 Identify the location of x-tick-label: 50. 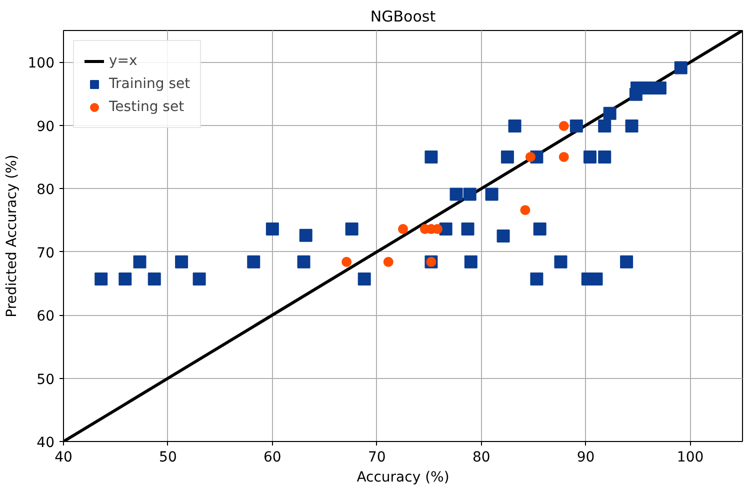
(168, 458).